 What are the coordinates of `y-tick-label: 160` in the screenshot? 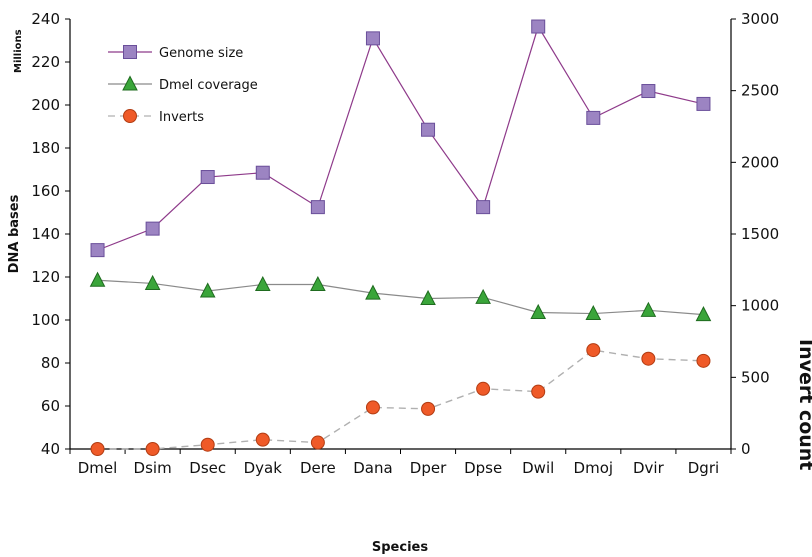 It's located at (45, 191).